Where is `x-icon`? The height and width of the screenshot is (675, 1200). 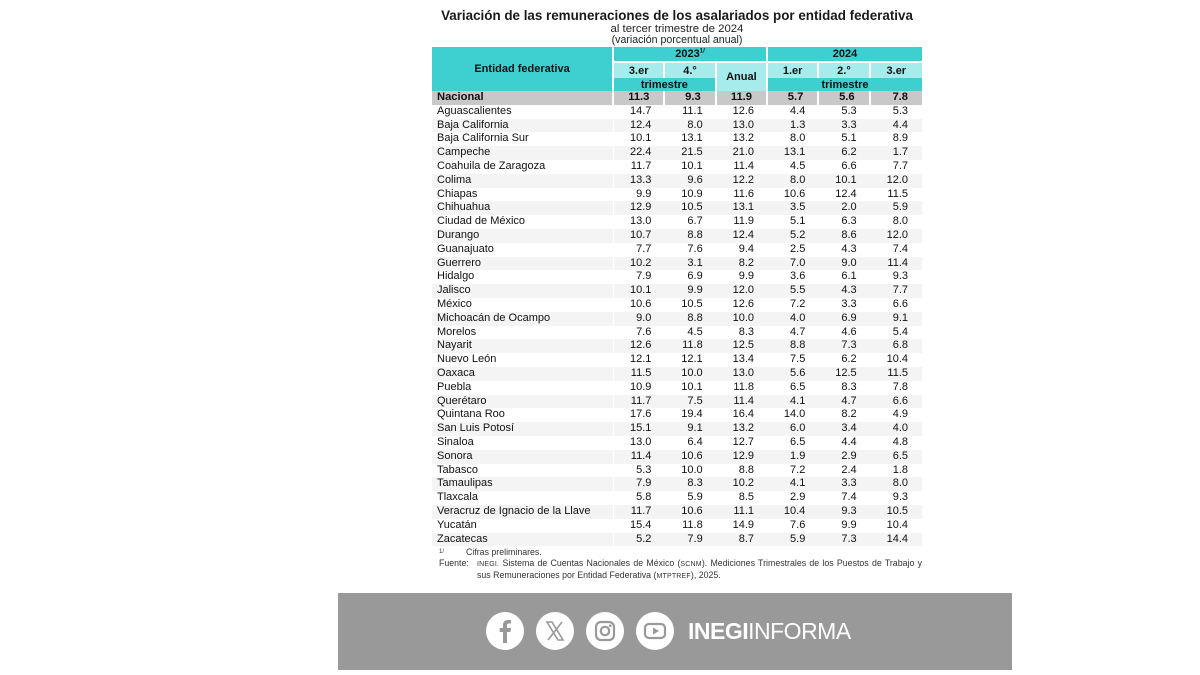
x-icon is located at coordinates (555, 631).